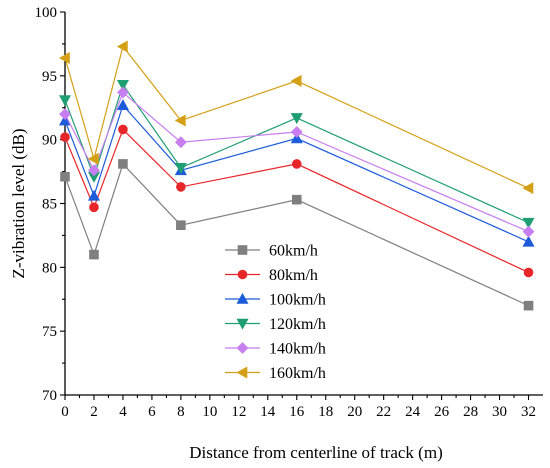  Describe the element at coordinates (293, 251) in the screenshot. I see `legend-label: 60km/h` at that location.